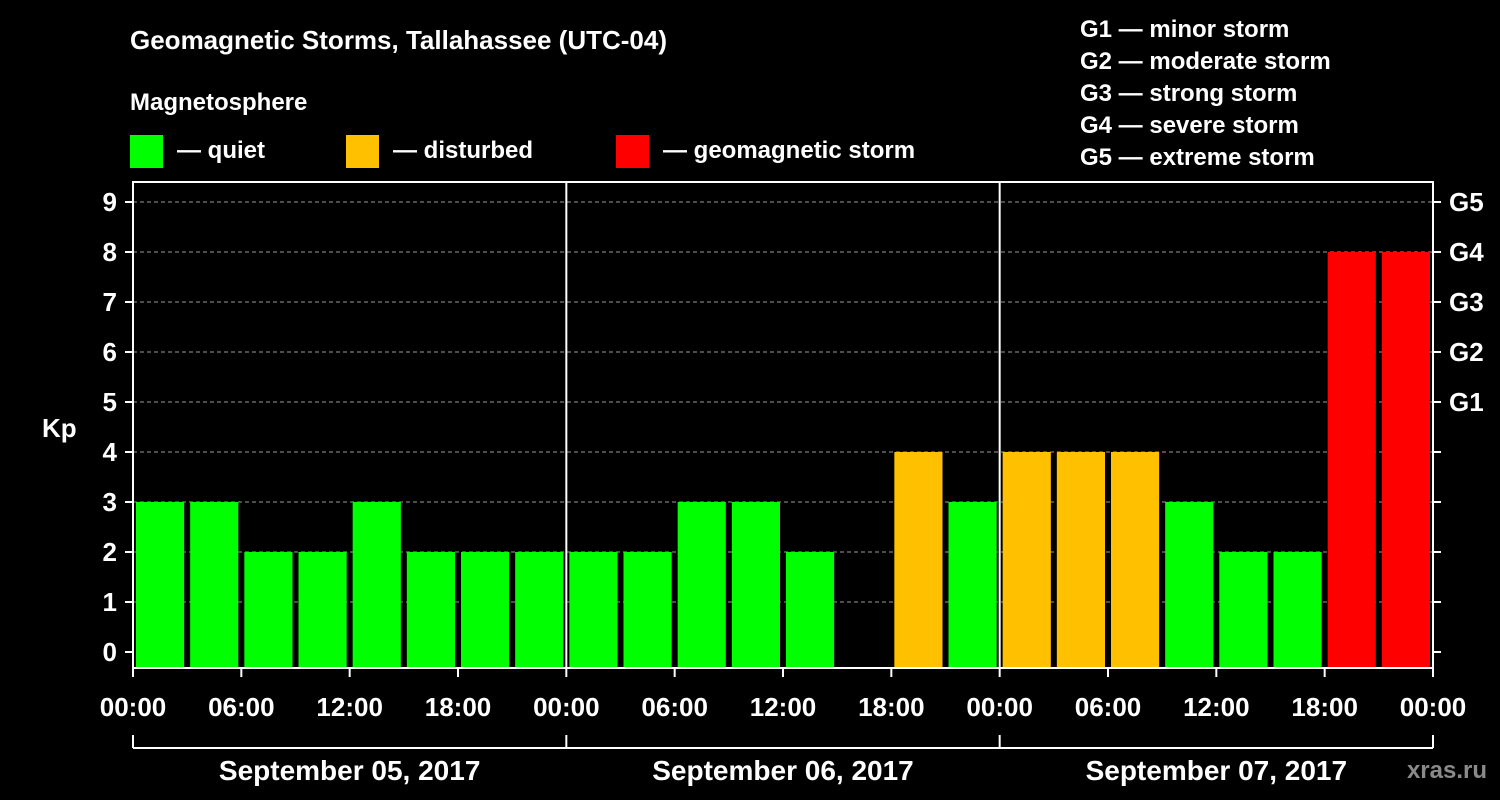 The height and width of the screenshot is (800, 1500). I want to click on storm-scale-g4: G4 — severe storm, so click(1189, 125).